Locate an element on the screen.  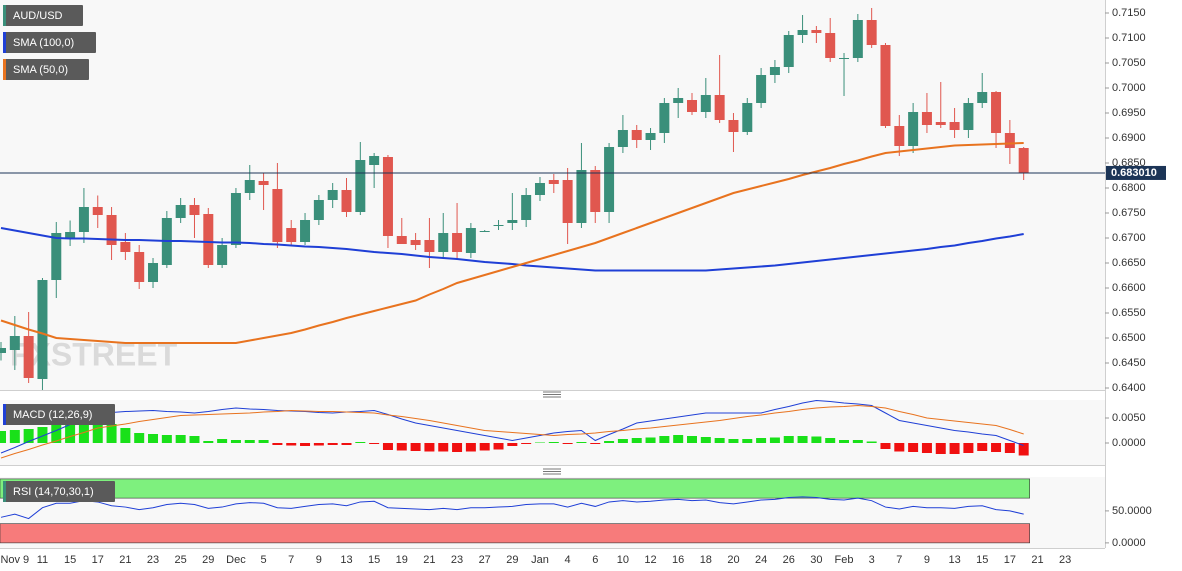
x-tick-label: 7 is located at coordinates (899, 560).